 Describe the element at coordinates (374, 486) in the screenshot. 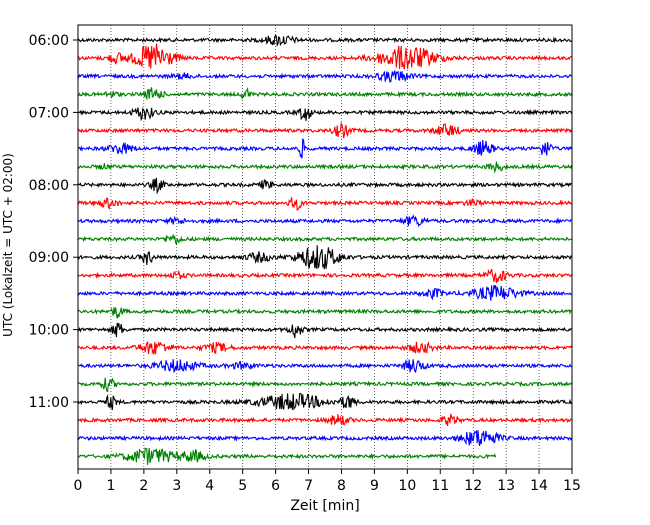

I see `x-tick-label: 9` at that location.